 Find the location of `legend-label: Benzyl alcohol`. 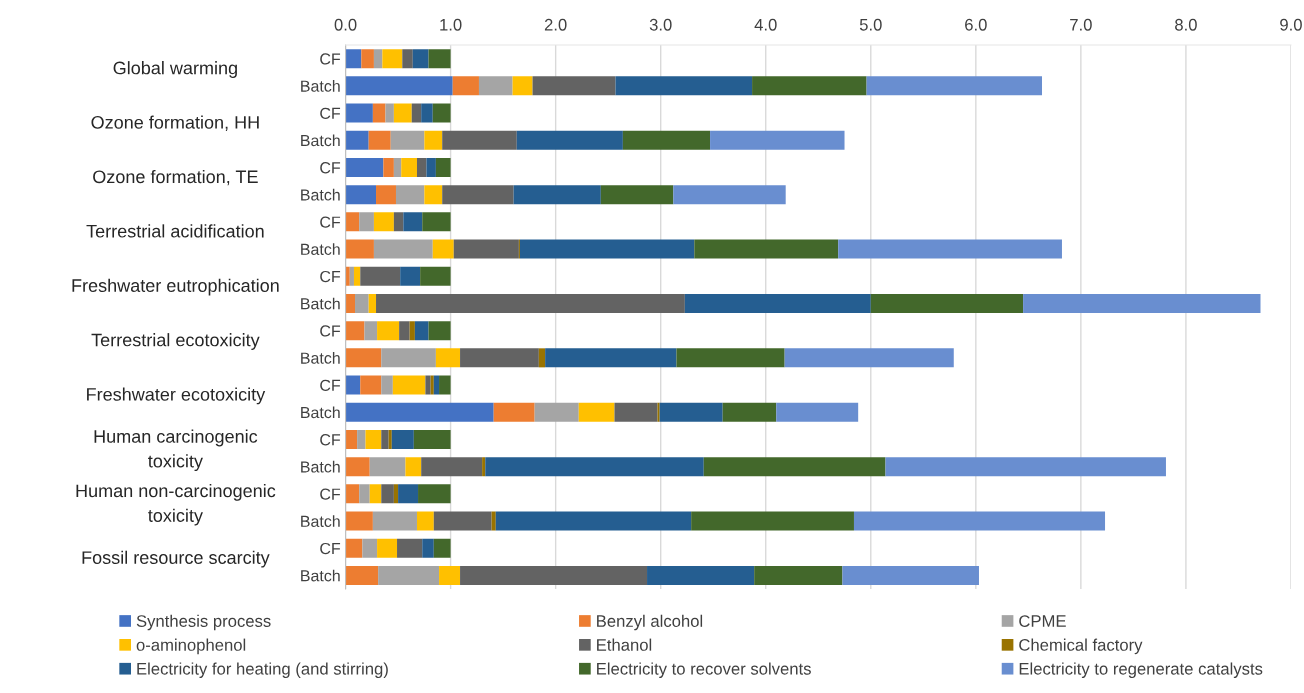

legend-label: Benzyl alcohol is located at coordinates (650, 622).